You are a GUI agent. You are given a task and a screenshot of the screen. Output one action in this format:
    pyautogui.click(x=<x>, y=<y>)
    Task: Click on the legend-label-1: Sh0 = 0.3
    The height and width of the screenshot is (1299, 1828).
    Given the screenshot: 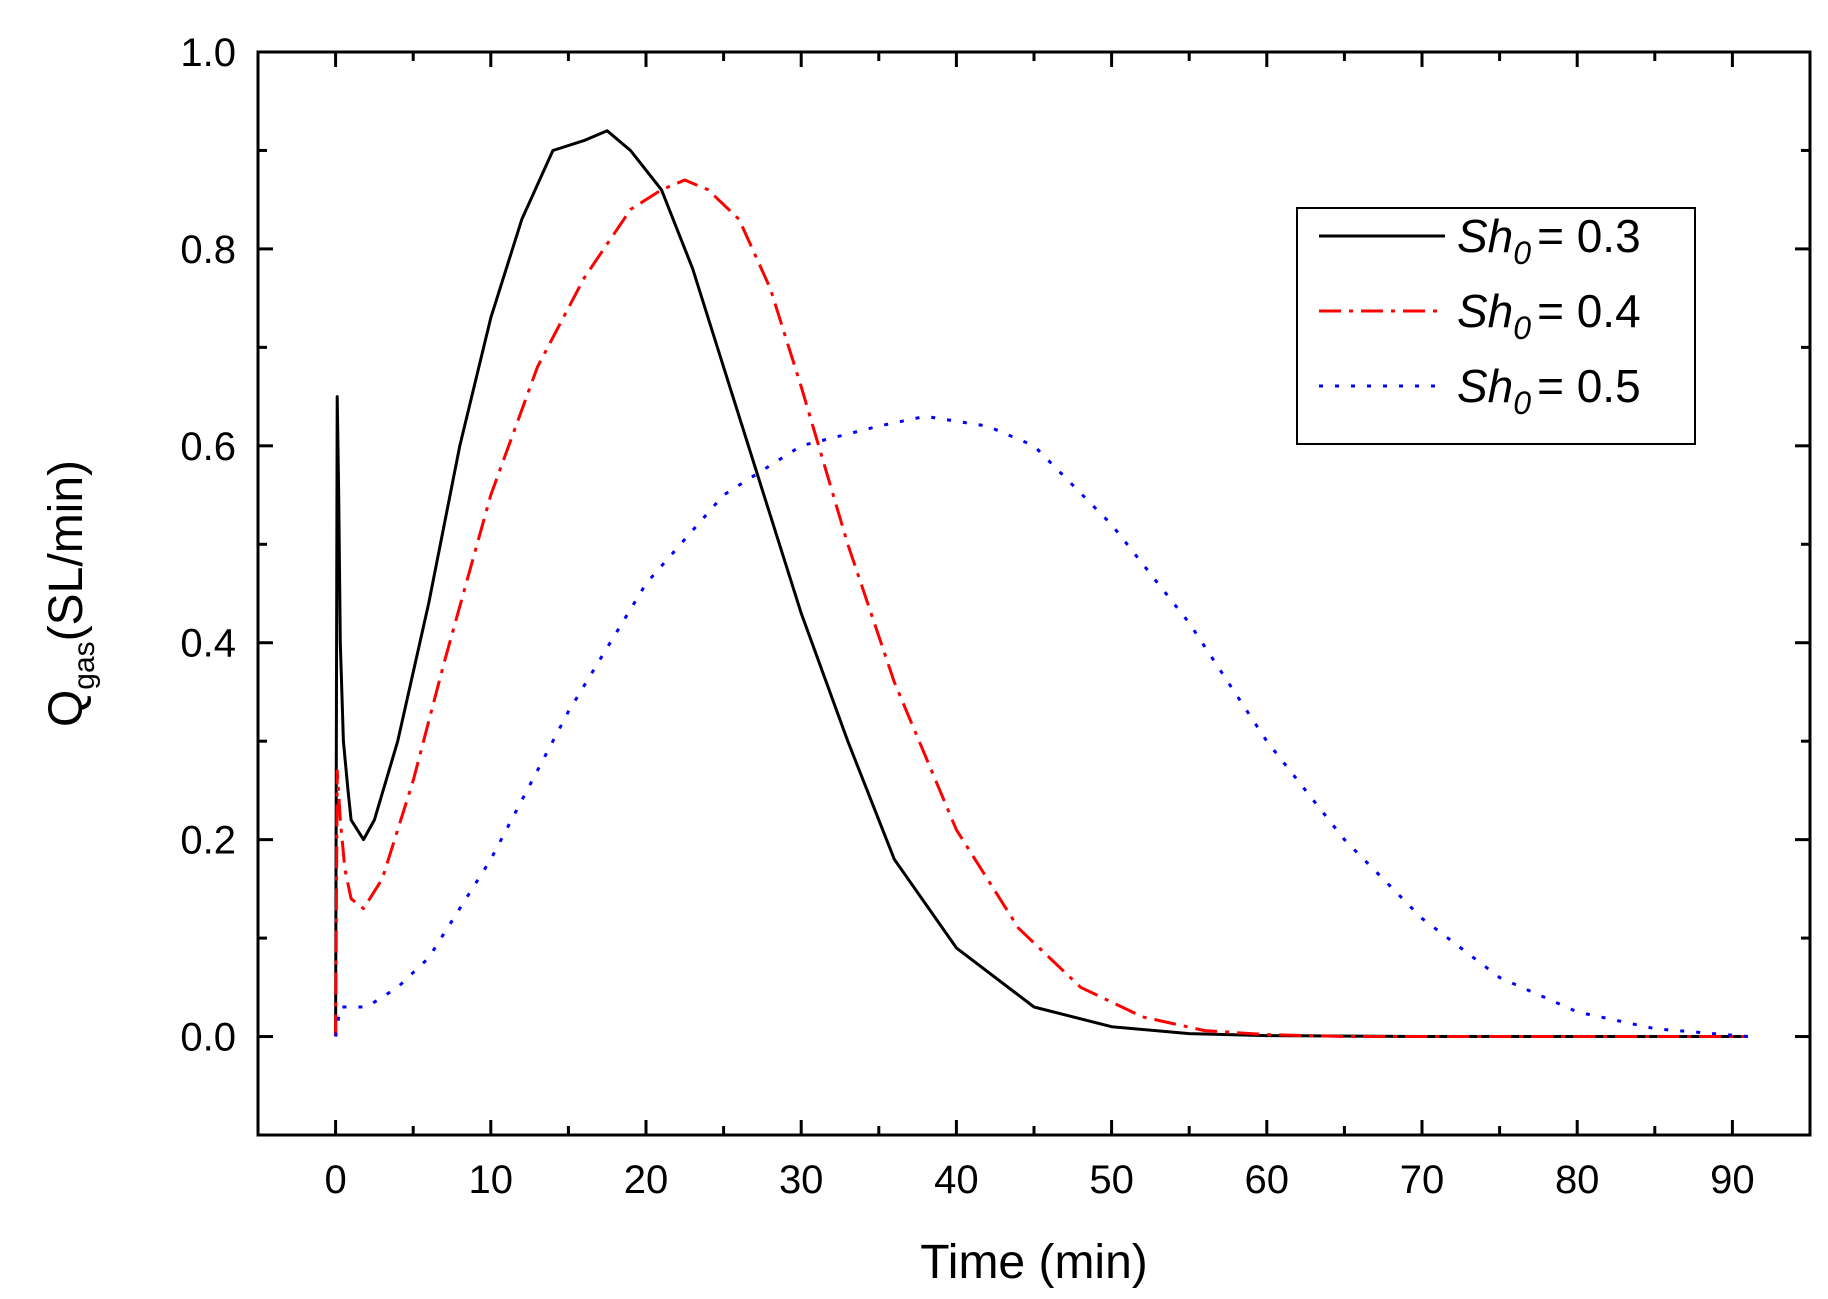 What is the action you would take?
    pyautogui.click(x=1549, y=240)
    